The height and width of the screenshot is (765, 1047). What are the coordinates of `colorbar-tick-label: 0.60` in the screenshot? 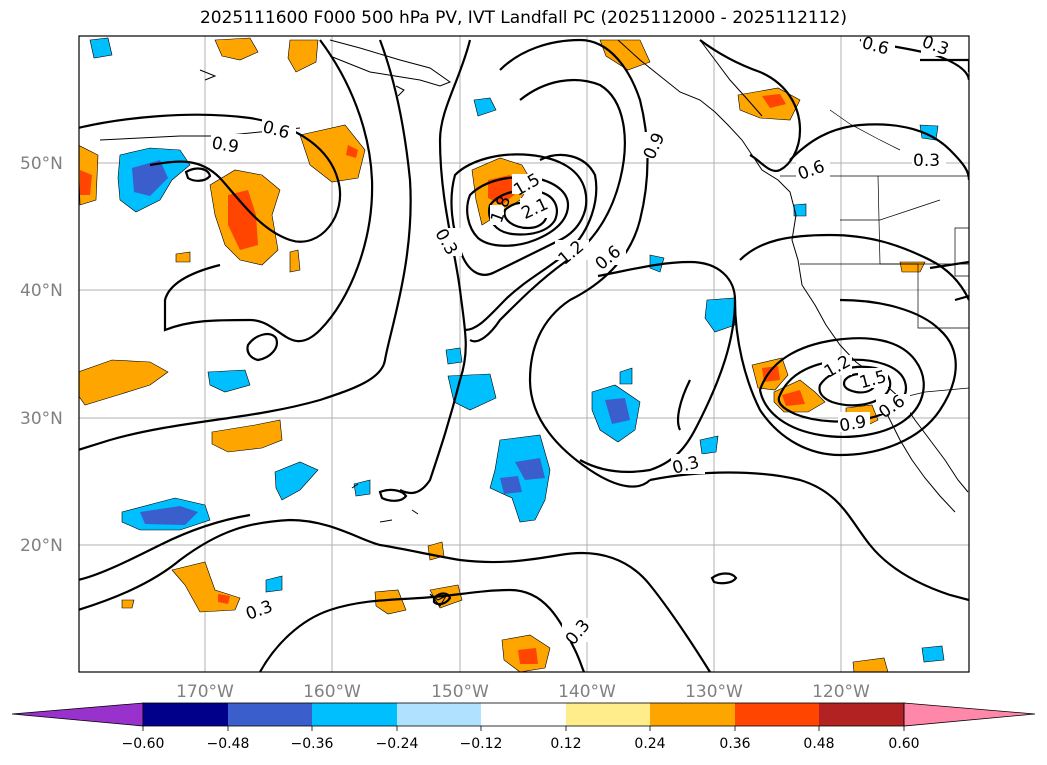 It's located at (903, 744).